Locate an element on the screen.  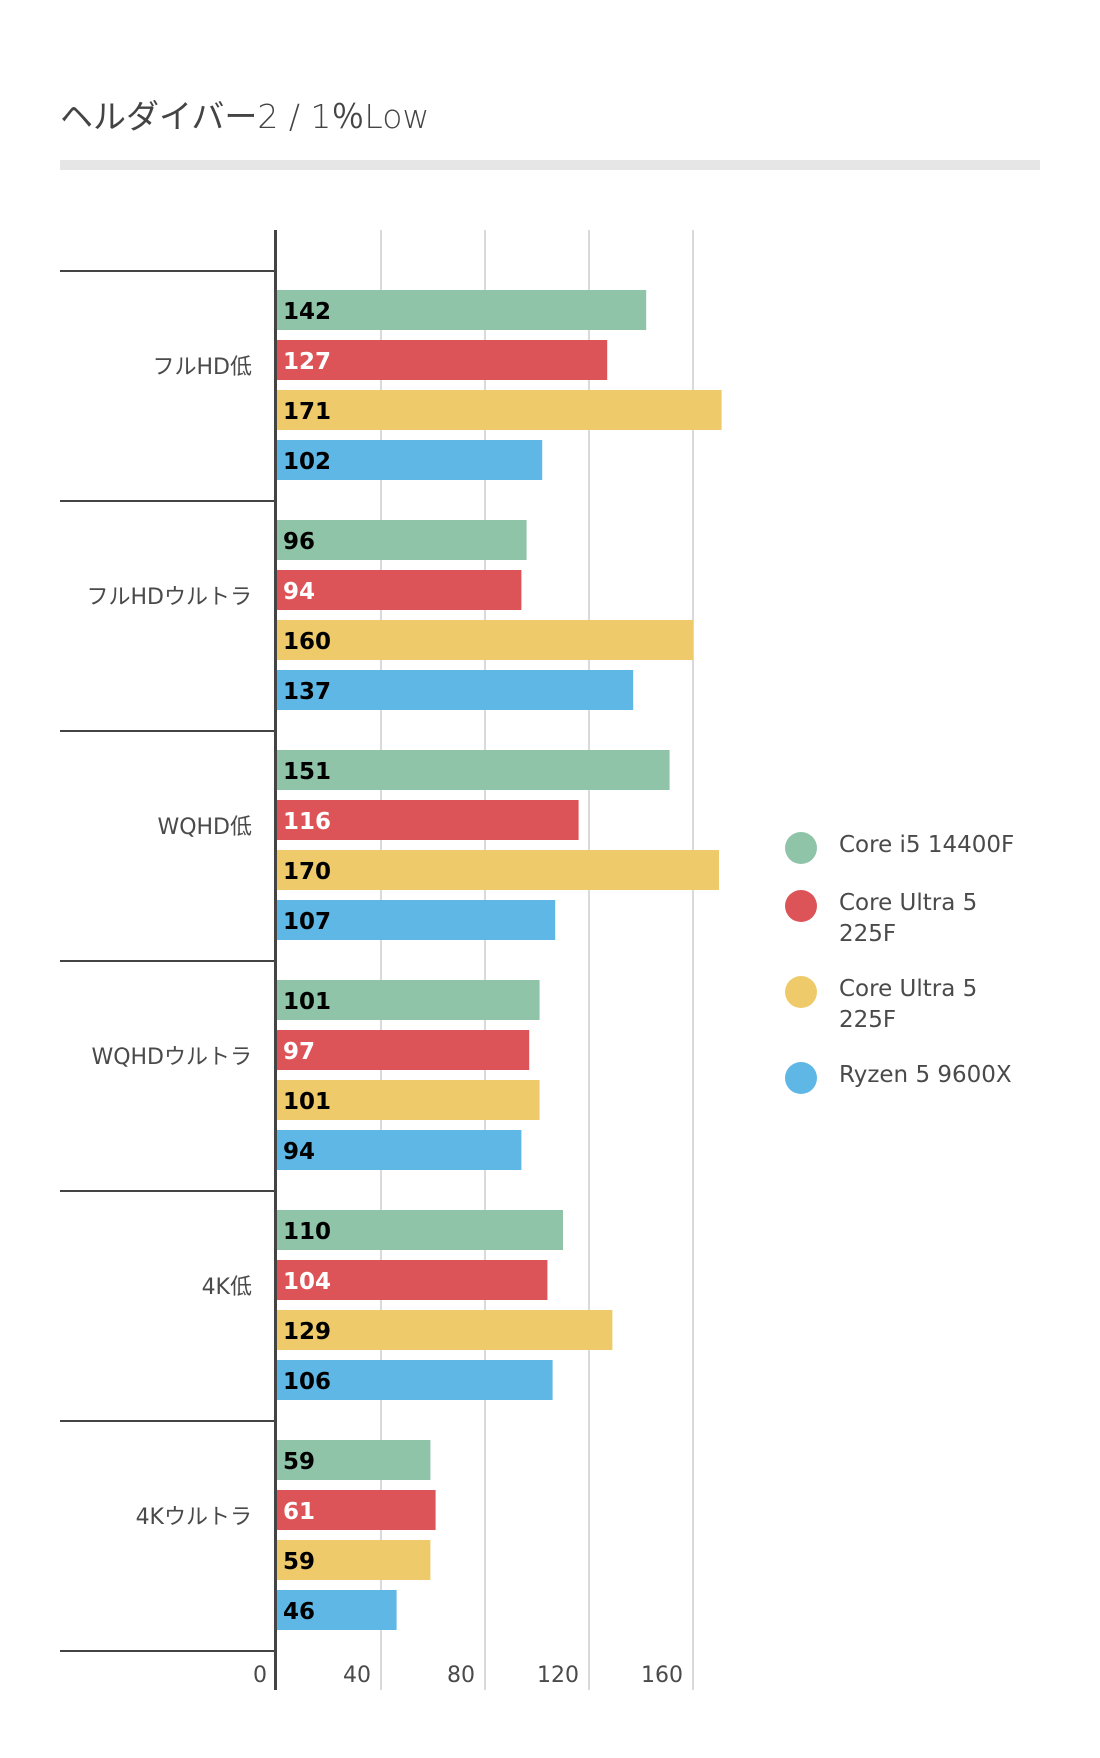
legend-label: Core i5 14400F is located at coordinates (927, 845).